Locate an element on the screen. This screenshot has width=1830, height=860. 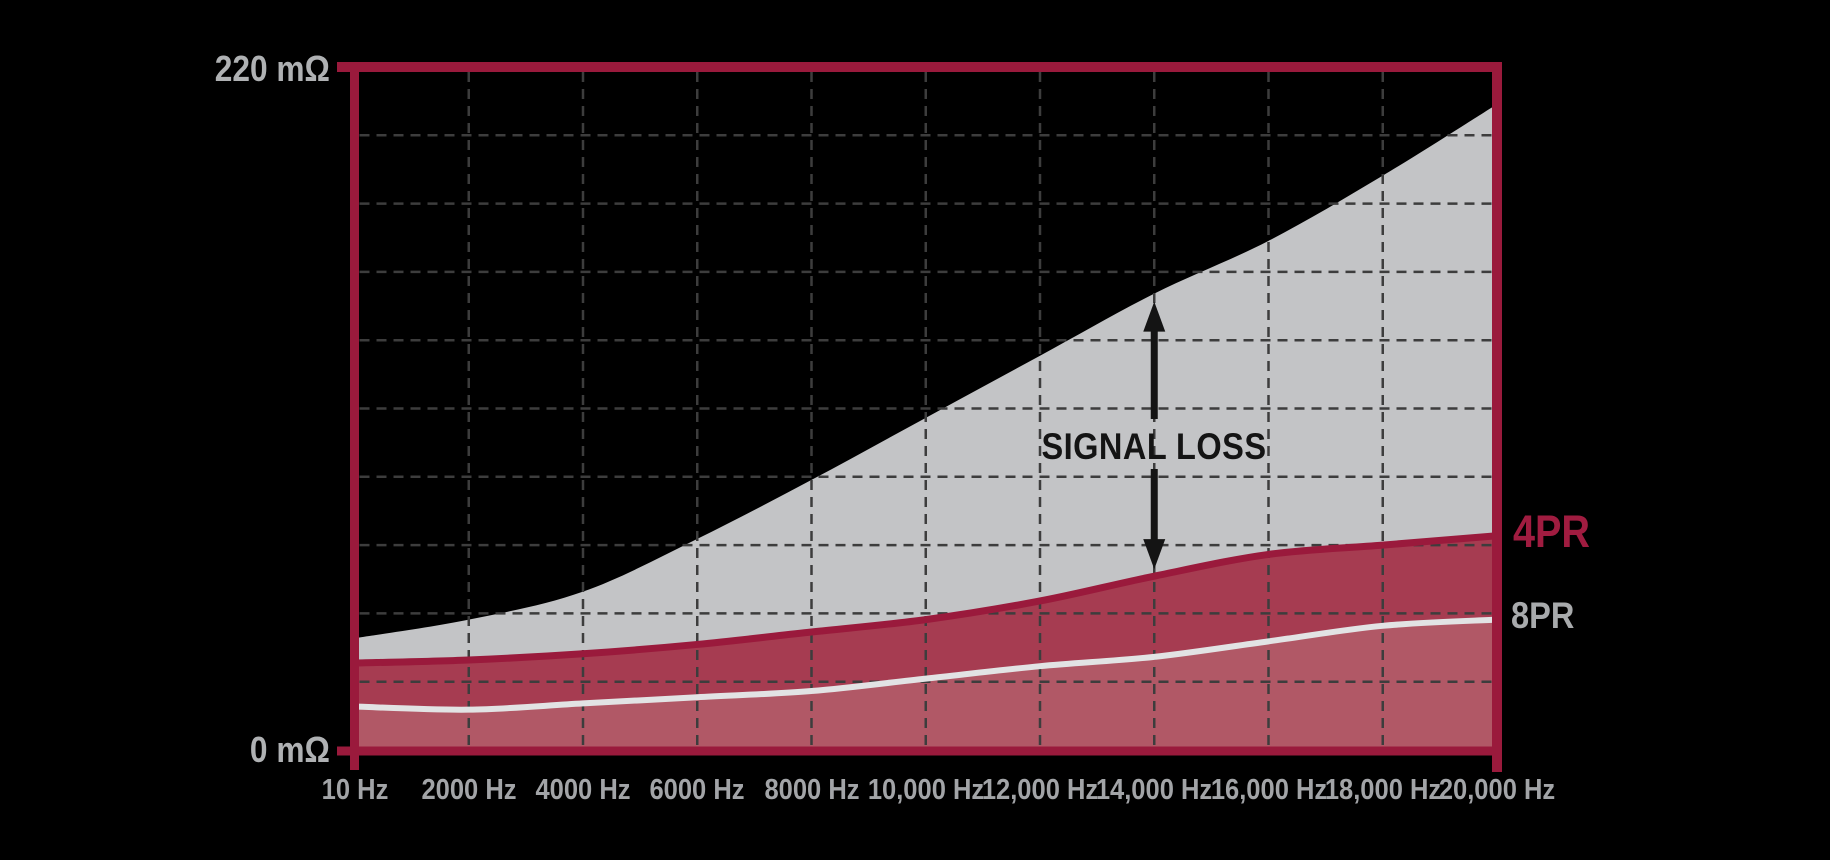
signal-loss-annotation: SIGNAL LOSS is located at coordinates (1154, 446).